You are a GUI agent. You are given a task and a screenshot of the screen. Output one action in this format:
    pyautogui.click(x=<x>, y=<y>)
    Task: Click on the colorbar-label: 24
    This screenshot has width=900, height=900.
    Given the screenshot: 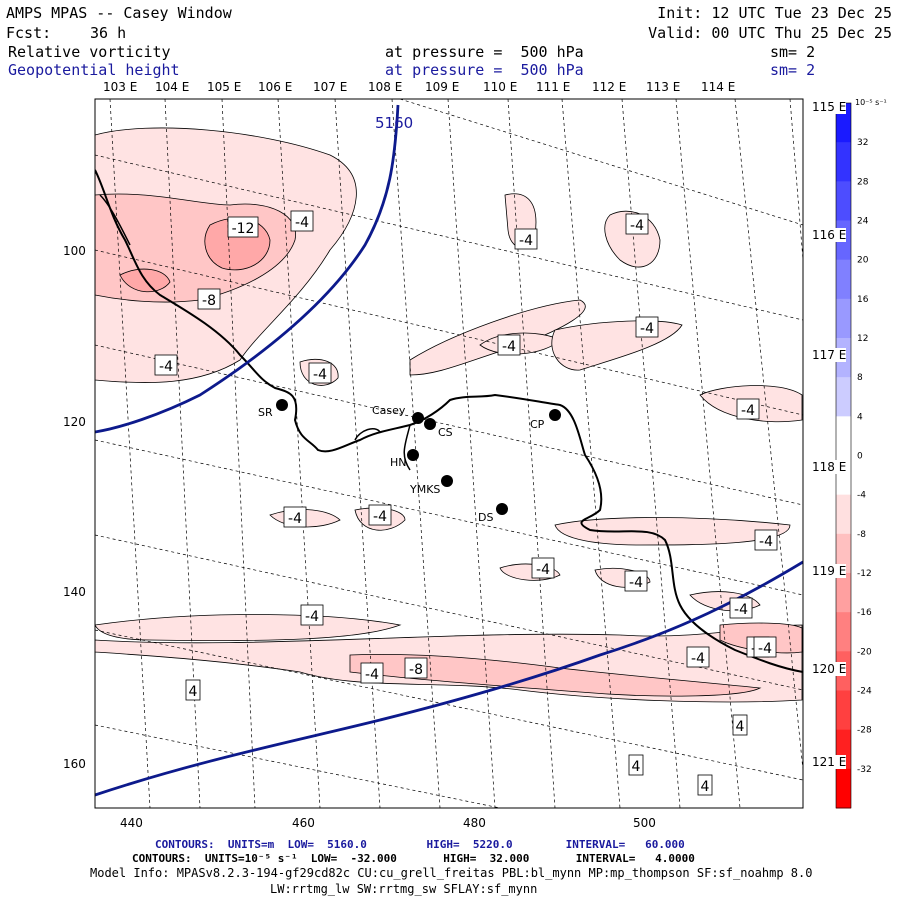 What is the action you would take?
    pyautogui.click(x=863, y=222)
    